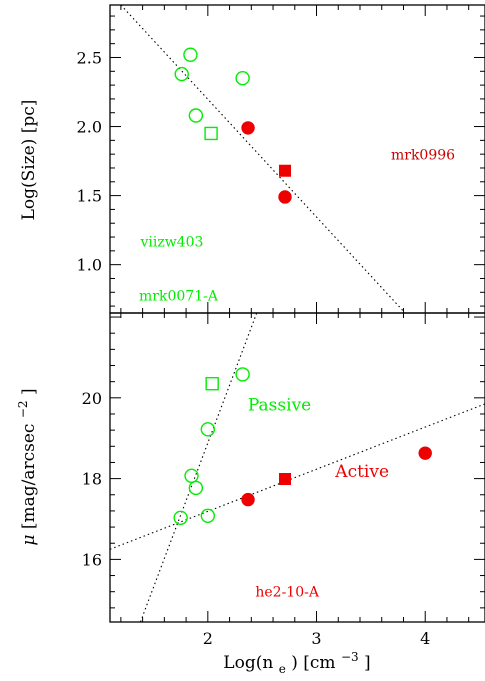 This screenshot has height=681, width=485. Describe the element at coordinates (23, 409) in the screenshot. I see `y-axis-title-exponent: −2` at that location.